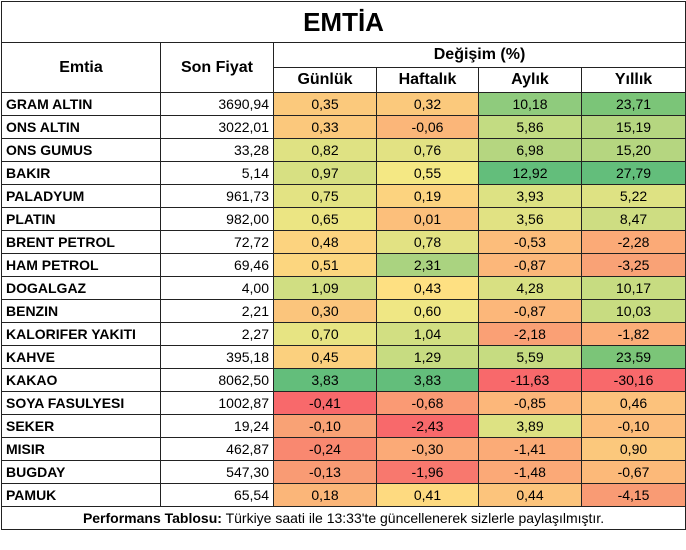 This screenshot has width=686, height=550. I want to click on daily-change: 0,35, so click(325, 104).